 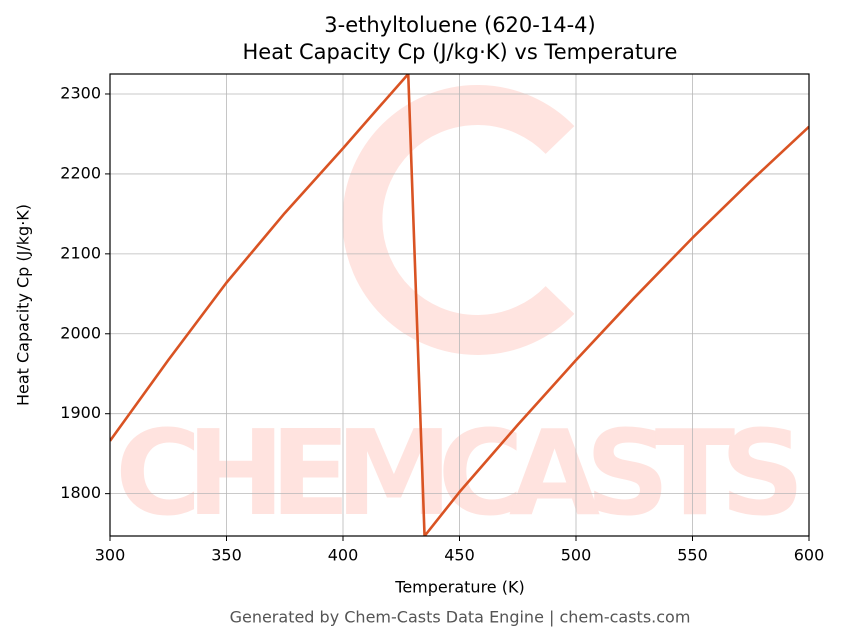 I want to click on watermark-logo, so click(x=458, y=220).